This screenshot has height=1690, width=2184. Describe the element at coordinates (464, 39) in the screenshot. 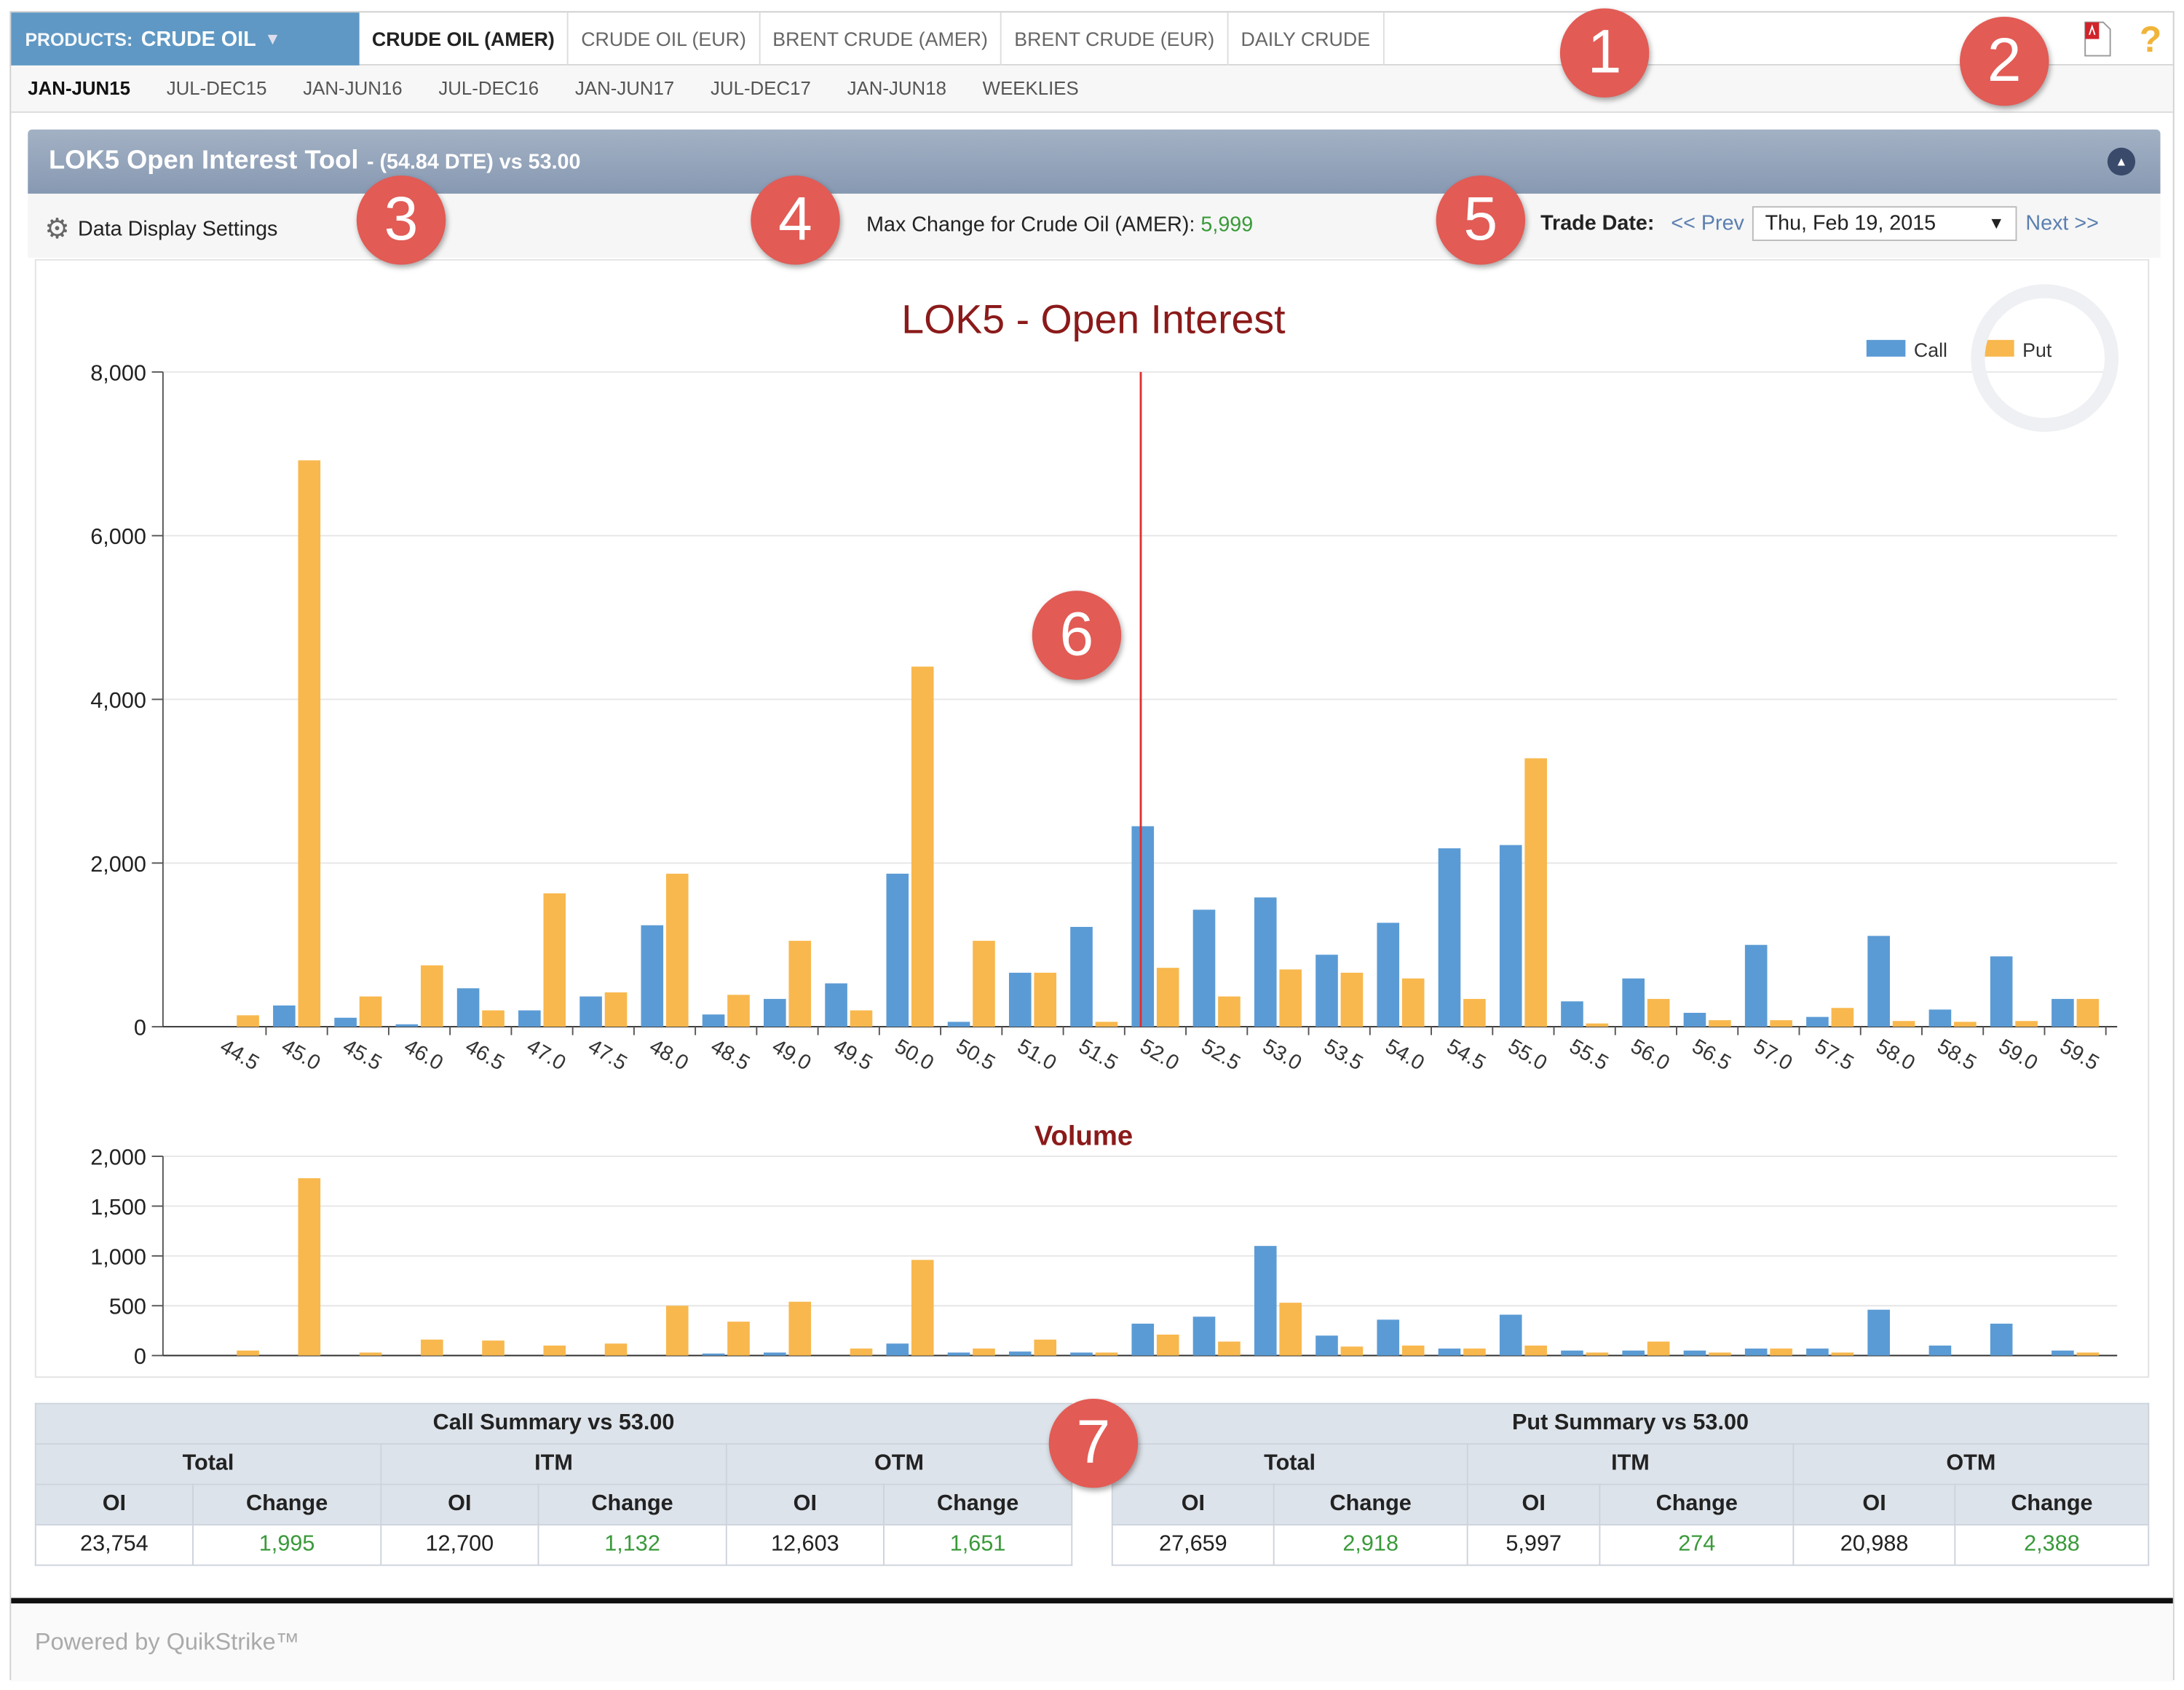

I see `tab-crude-oil-amer: CRUDE OIL (AMER)` at that location.